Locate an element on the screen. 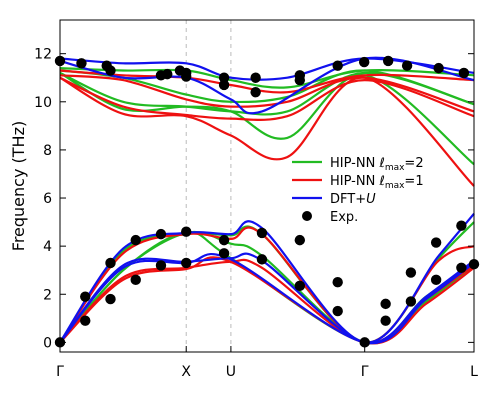 The image size is (498, 415). x-tick-label: U is located at coordinates (231, 372).